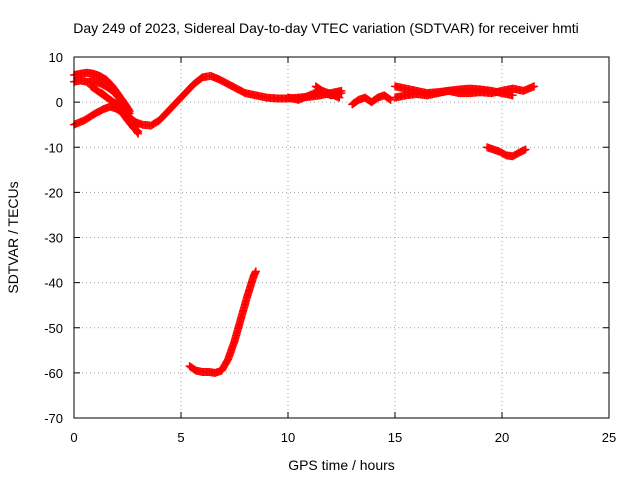 This screenshot has height=480, width=640. What do you see at coordinates (59, 102) in the screenshot?
I see `y-tick-label: 0` at bounding box center [59, 102].